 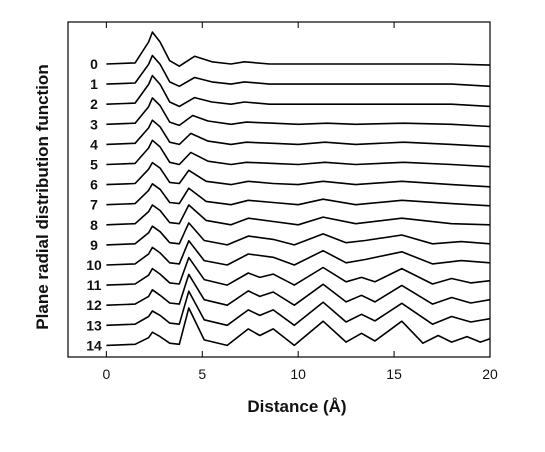 What do you see at coordinates (94, 245) in the screenshot?
I see `curve-label: 9` at bounding box center [94, 245].